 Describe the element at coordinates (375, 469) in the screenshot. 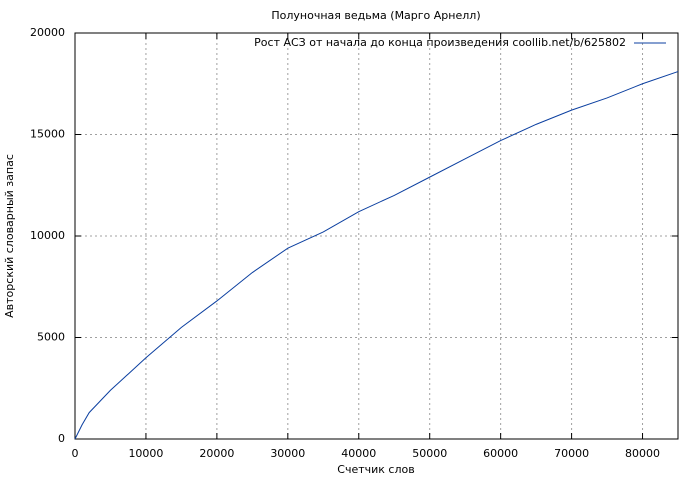

I see `x-axis-label: Счетчик слов` at that location.